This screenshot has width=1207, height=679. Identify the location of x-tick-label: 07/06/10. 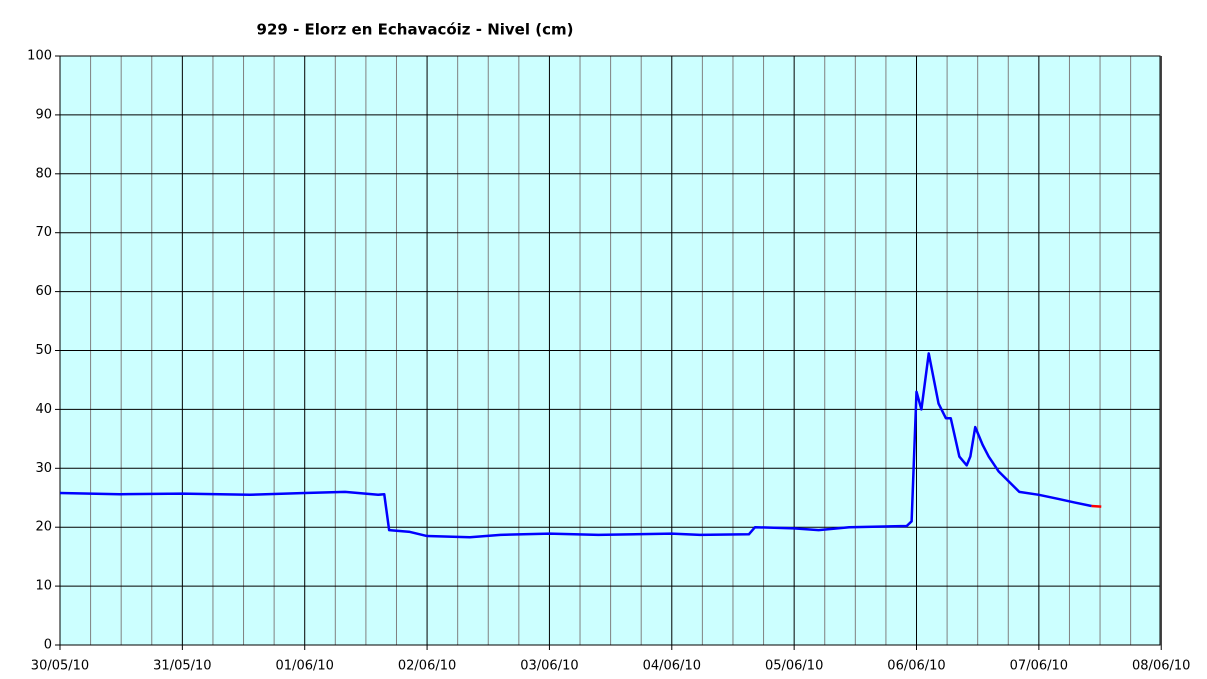
(1039, 666).